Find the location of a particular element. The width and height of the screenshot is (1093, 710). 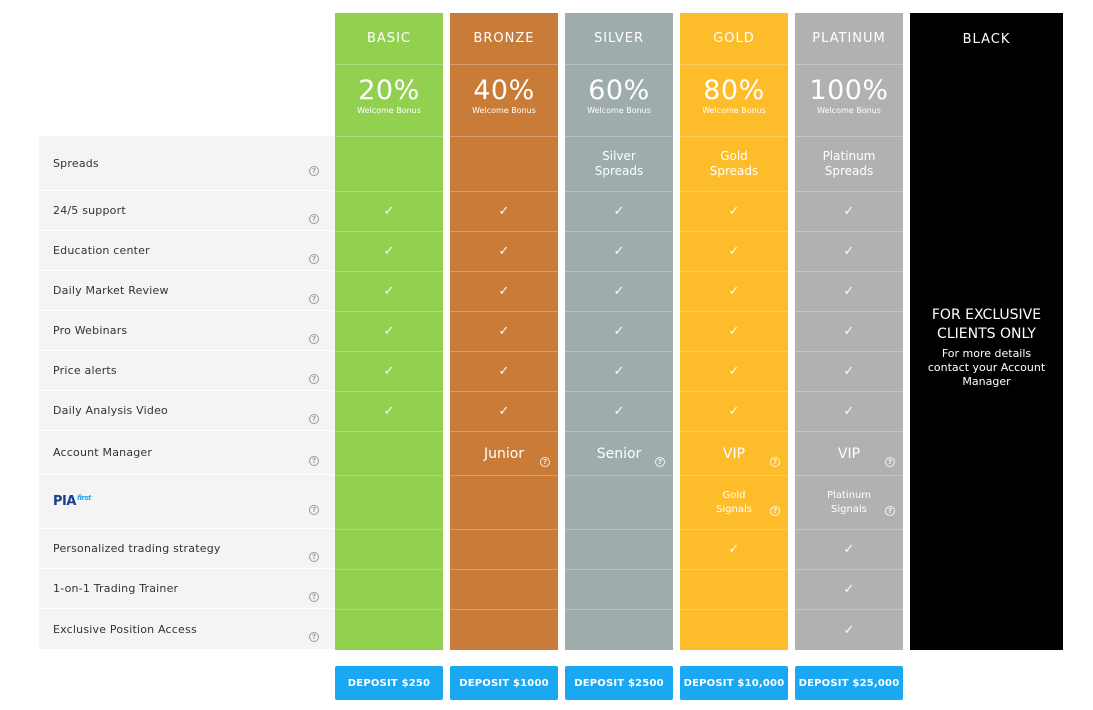

feature-row: Price alerts? is located at coordinates (187, 371).